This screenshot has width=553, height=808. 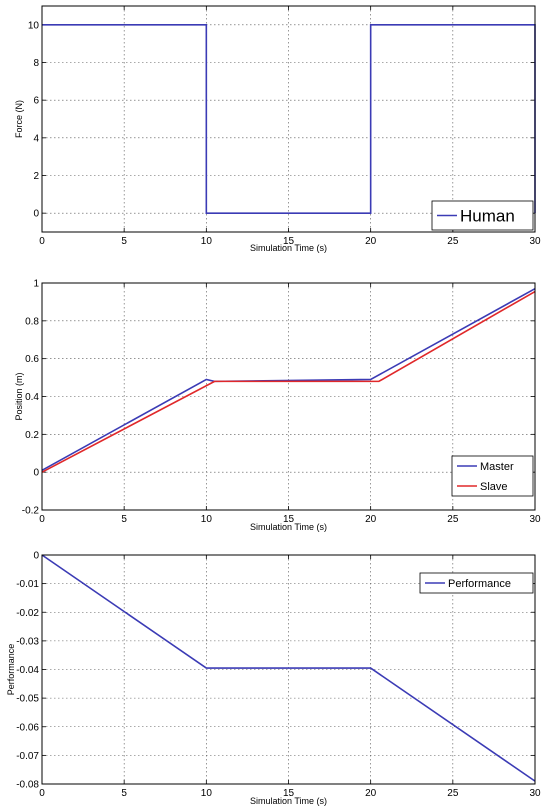 I want to click on legend-label-performance: Performance, so click(x=479, y=584).